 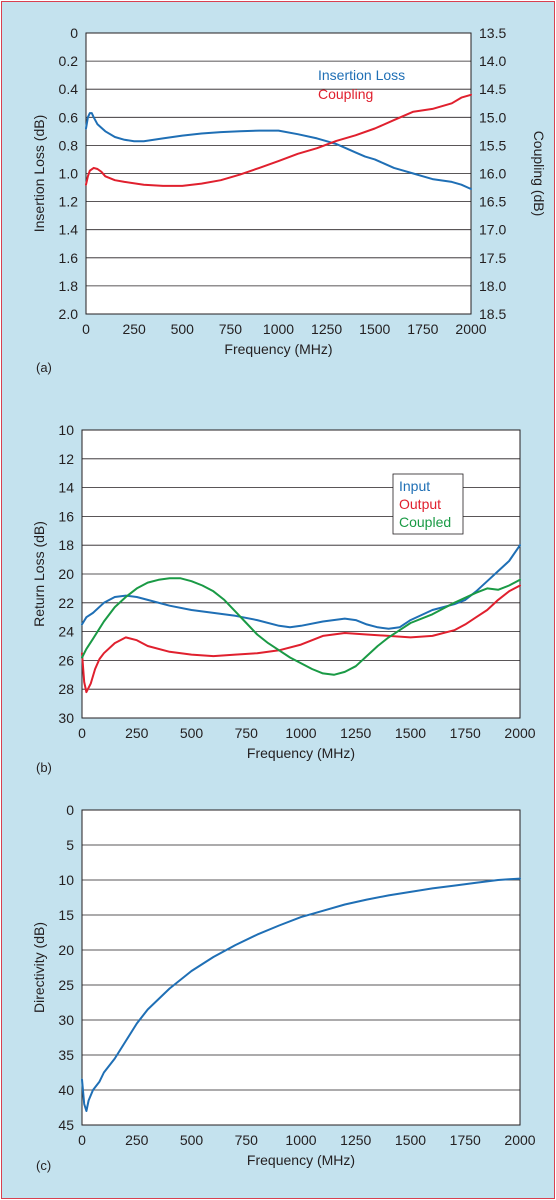 What do you see at coordinates (492, 258) in the screenshot?
I see `chart-1-y2-tick-label: 17.5` at bounding box center [492, 258].